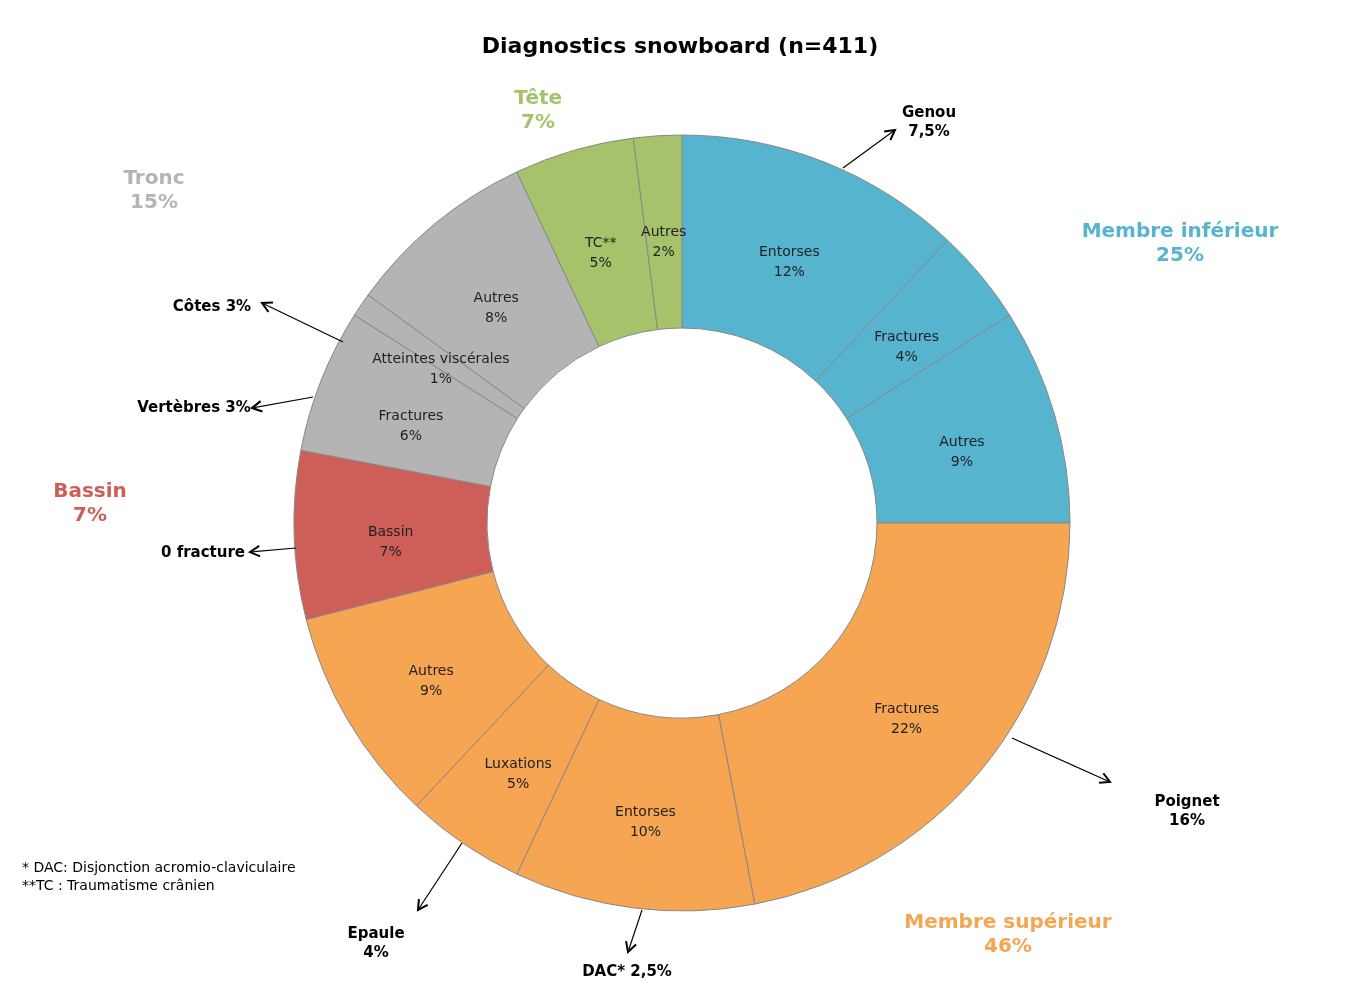  What do you see at coordinates (90, 502) in the screenshot?
I see `text: Bassin 7%` at bounding box center [90, 502].